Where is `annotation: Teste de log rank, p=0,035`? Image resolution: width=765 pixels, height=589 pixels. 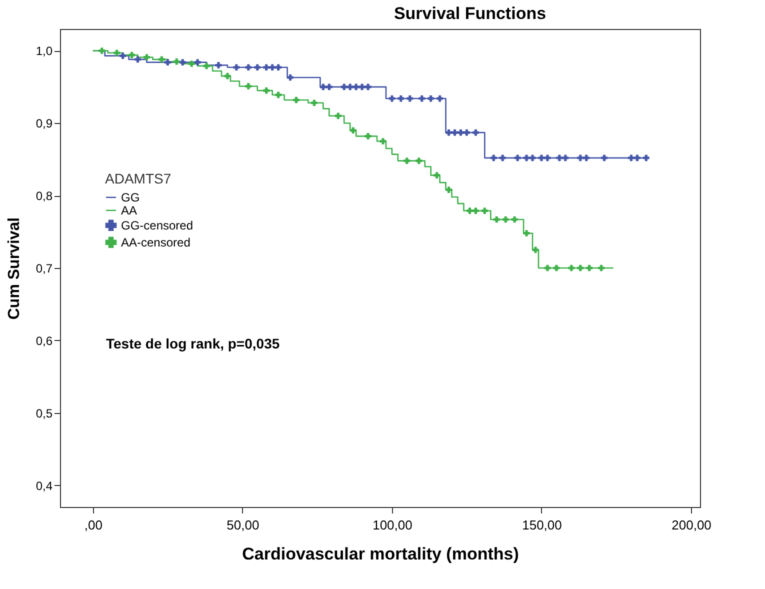
annotation: Teste de log rank, p=0,035 is located at coordinates (193, 343).